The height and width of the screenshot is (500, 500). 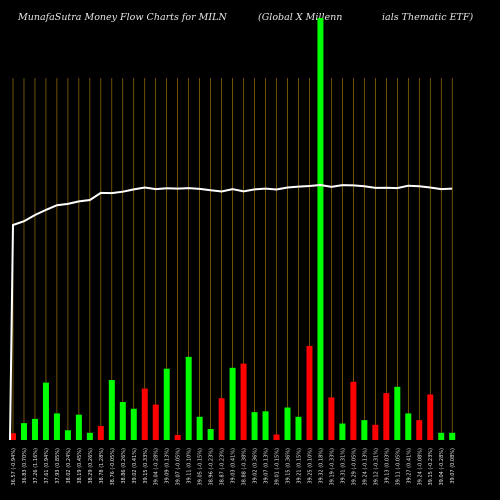 I want to click on x-tick-label: 39.24 (-0.08%), so click(x=420, y=467).